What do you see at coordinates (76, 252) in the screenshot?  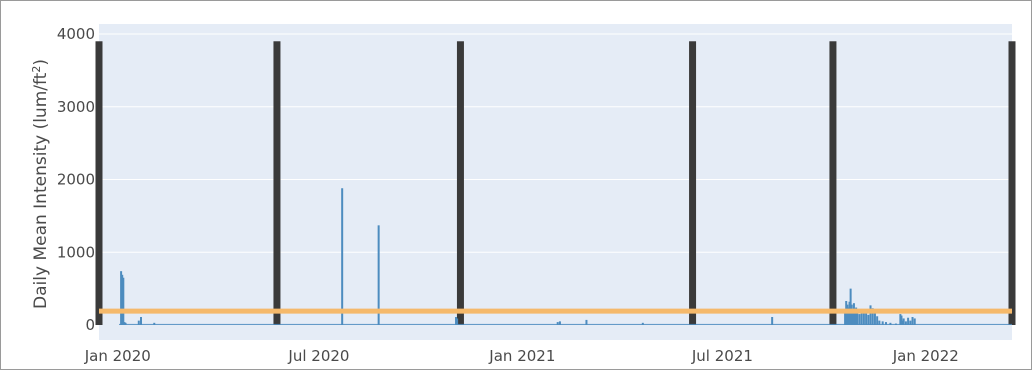 I see `y-tick-label: 1000` at bounding box center [76, 252].